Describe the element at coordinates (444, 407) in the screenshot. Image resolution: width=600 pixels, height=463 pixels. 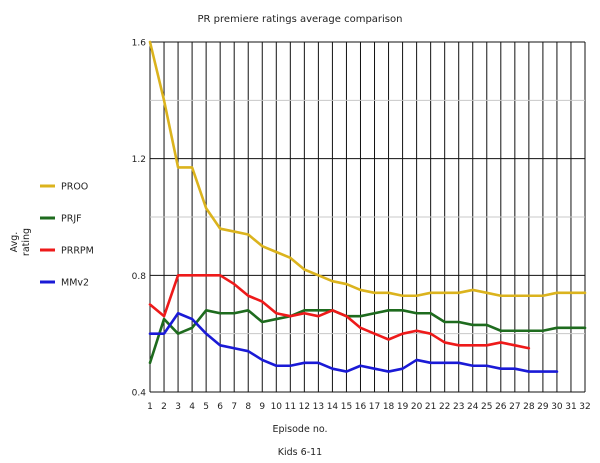
I see `x-tick-label: 22` at that location.